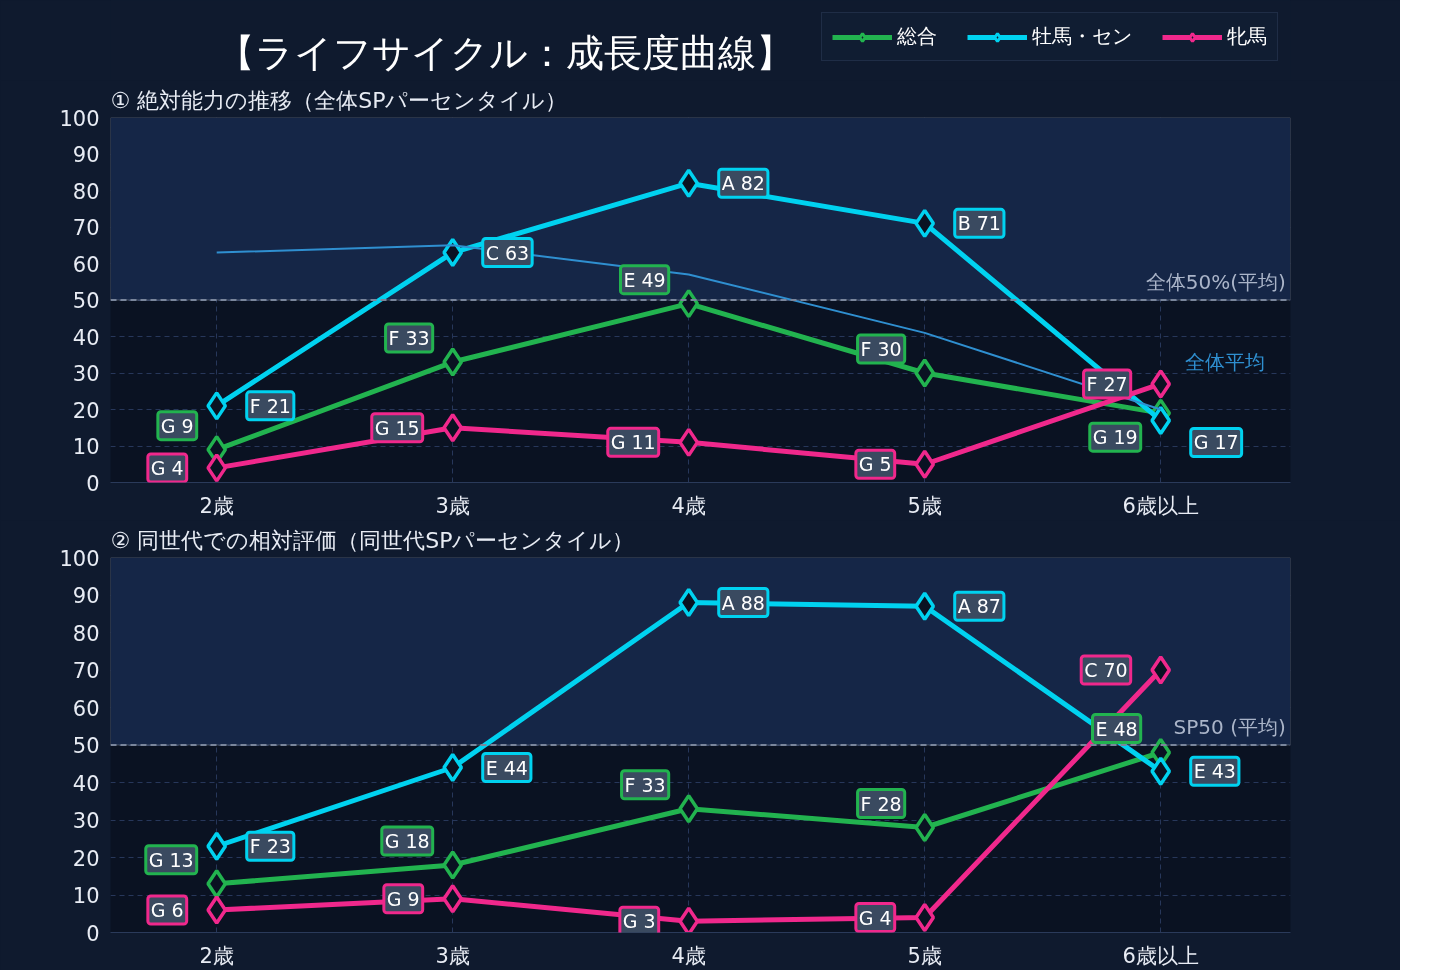  What do you see at coordinates (644, 279) in the screenshot?
I see `data-label: E 49` at bounding box center [644, 279].